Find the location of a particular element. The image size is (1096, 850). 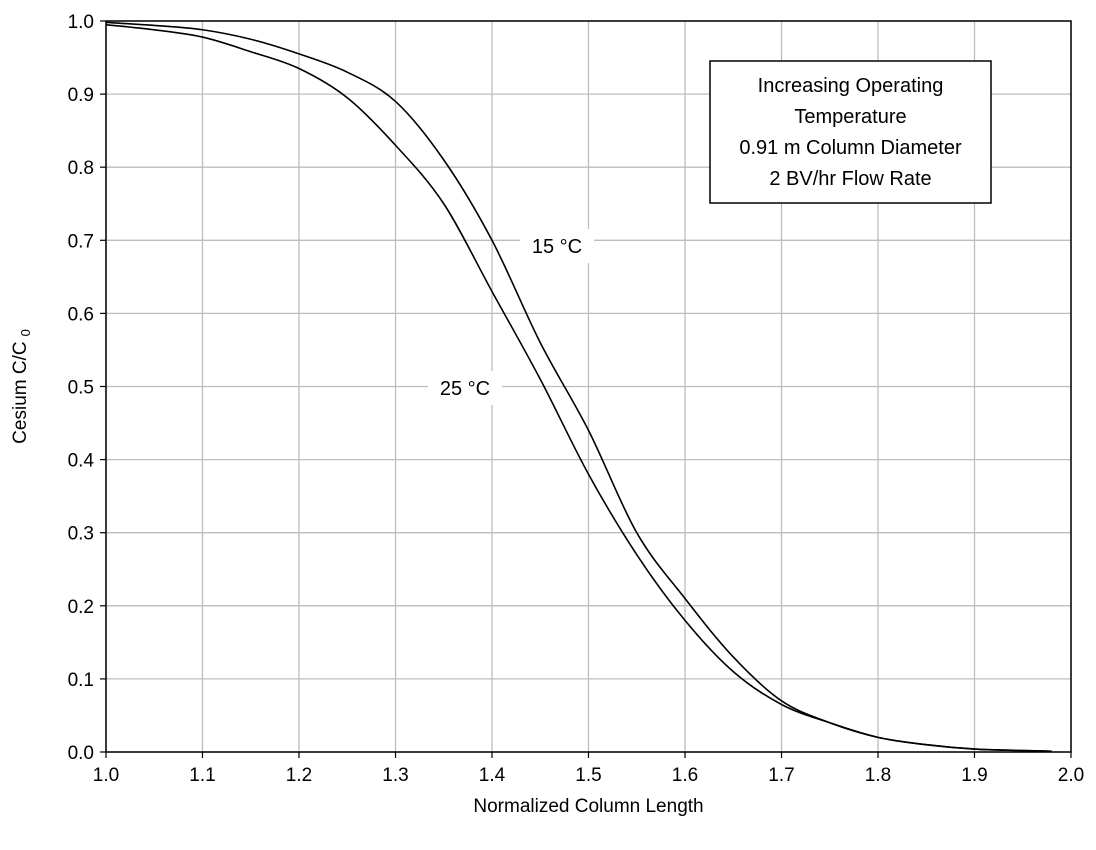

series-labels: 15 °C 25 °C is located at coordinates (511, 317).